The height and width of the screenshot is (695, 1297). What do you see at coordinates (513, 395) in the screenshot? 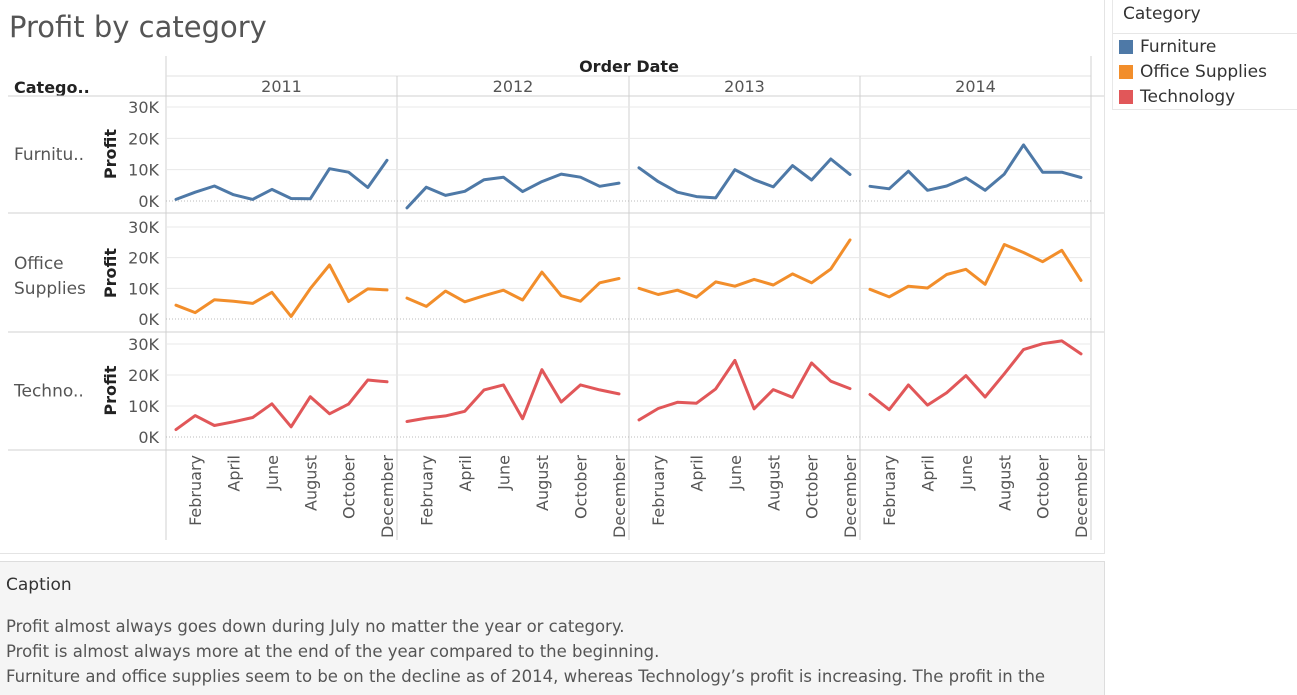
I see `series-line-technology-2012` at bounding box center [513, 395].